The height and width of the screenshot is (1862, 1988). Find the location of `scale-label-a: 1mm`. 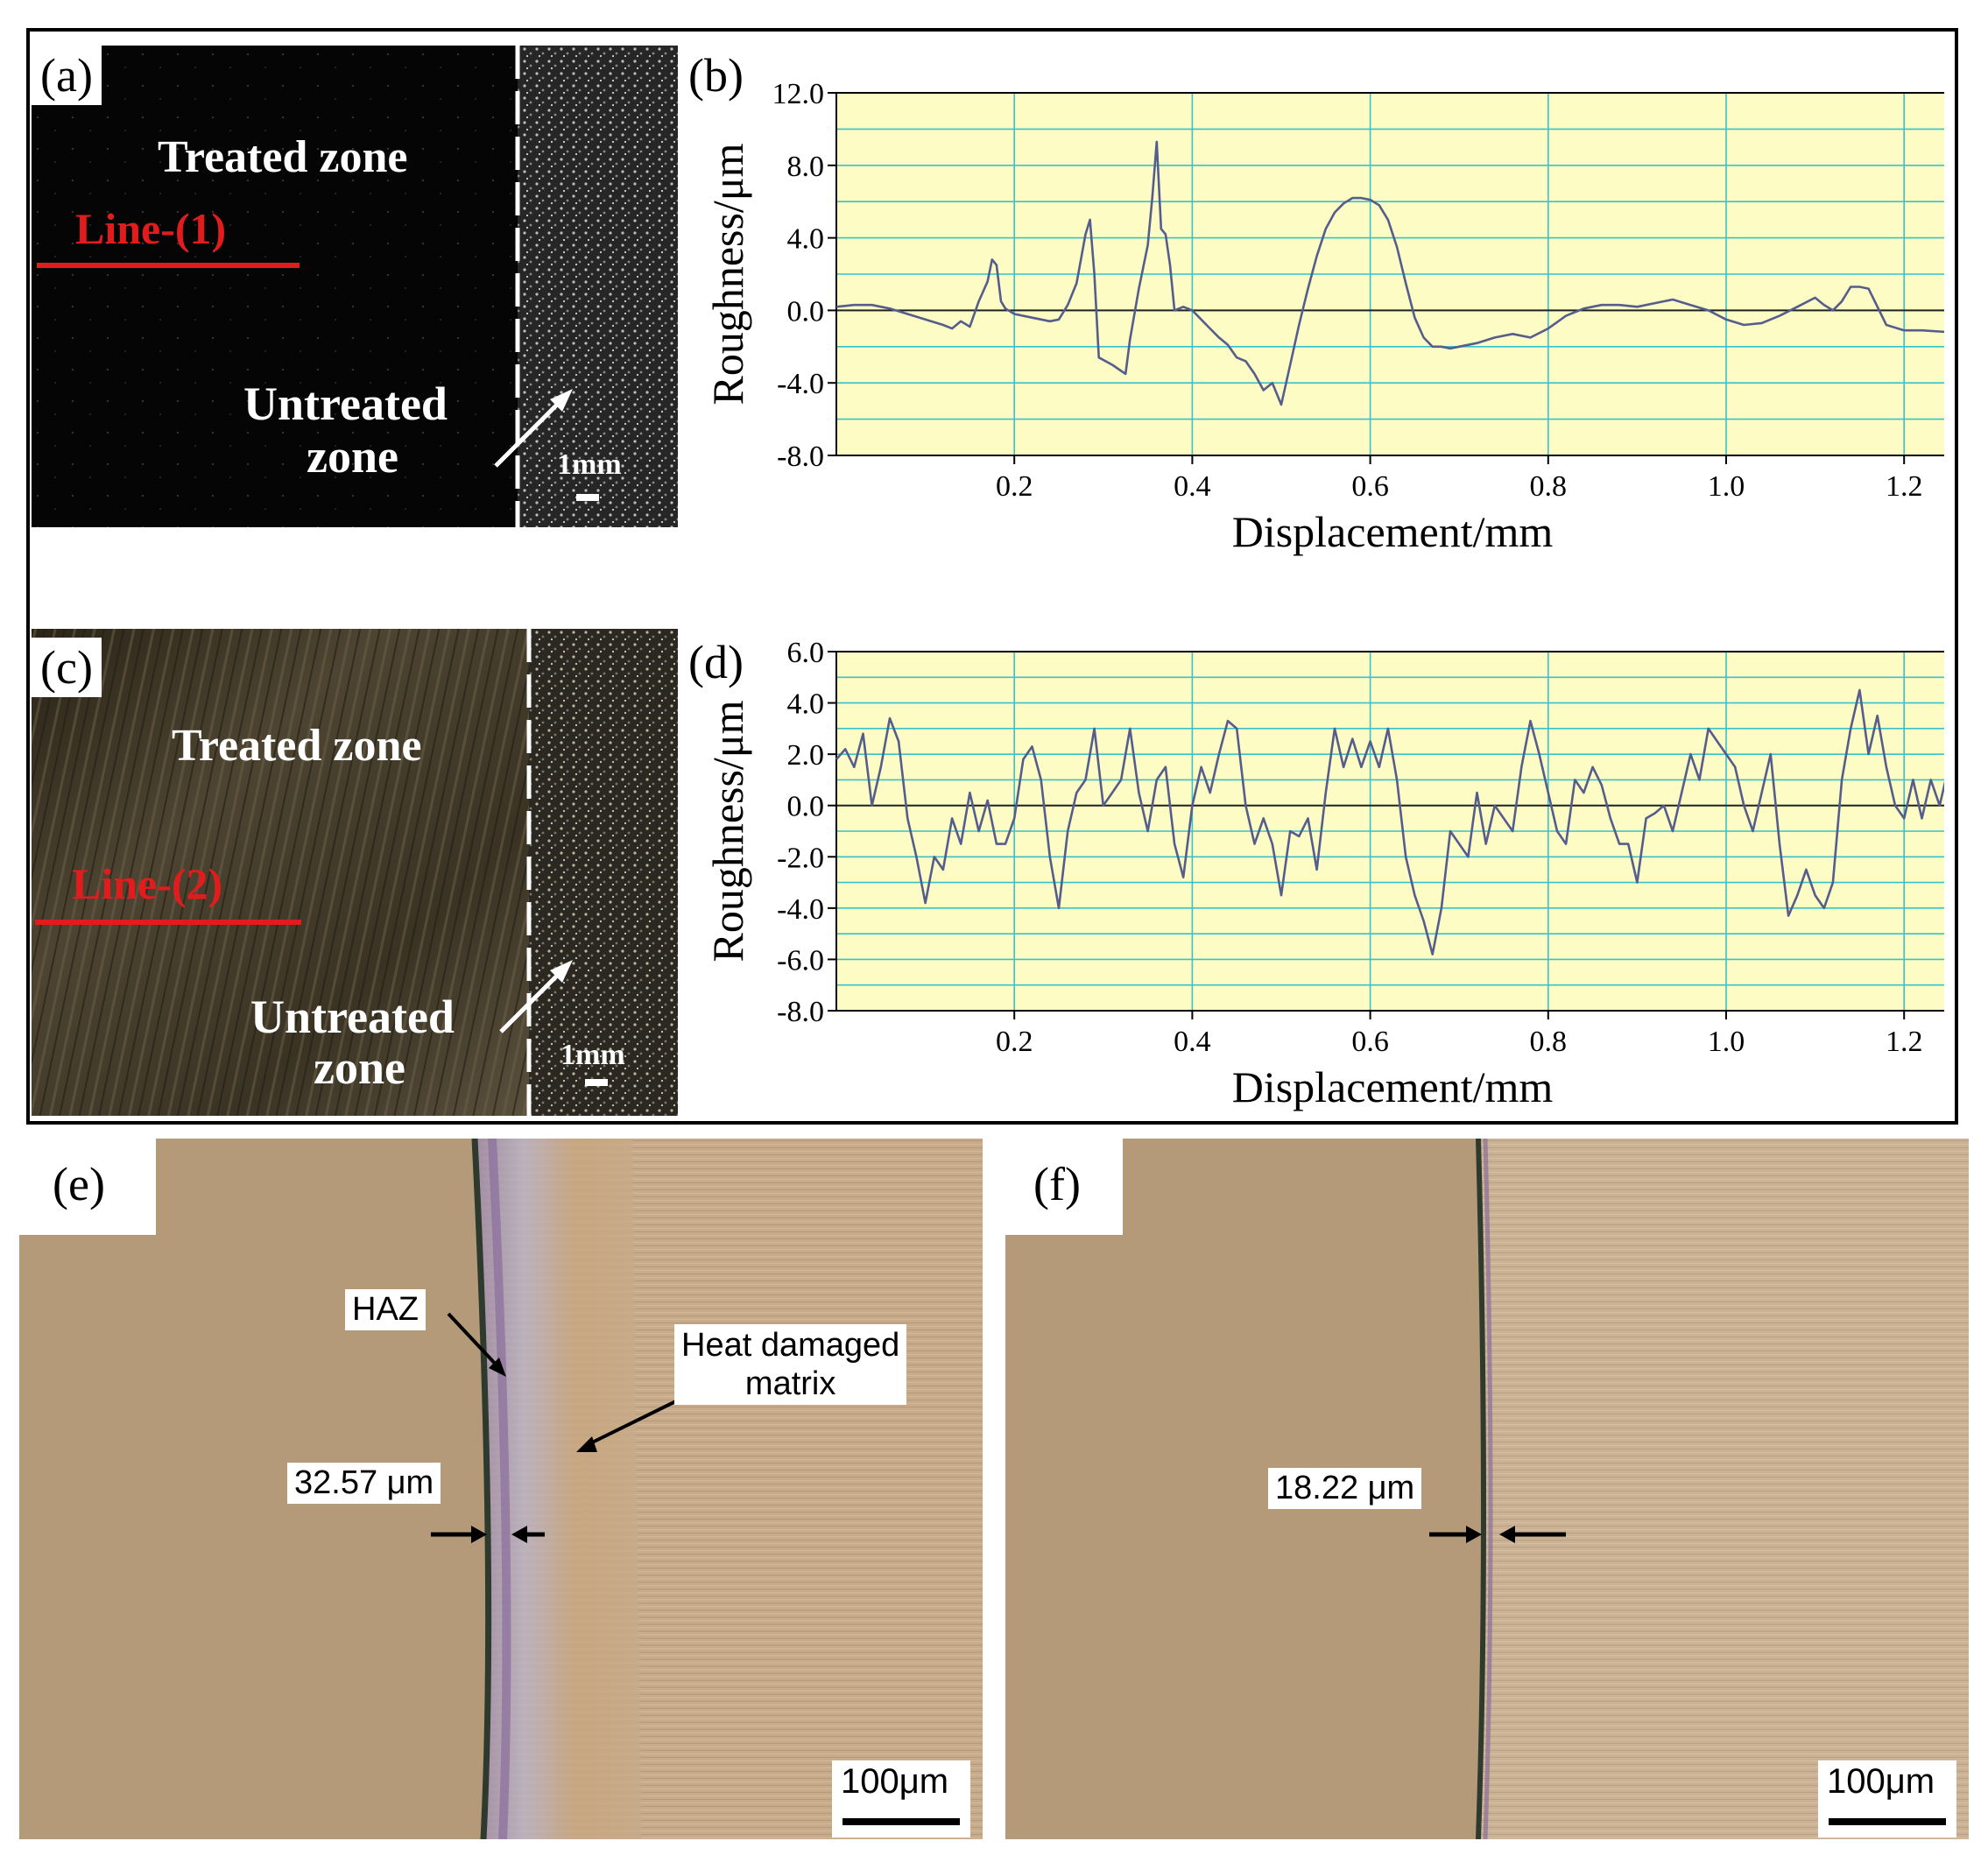

scale-label-a: 1mm is located at coordinates (589, 464).